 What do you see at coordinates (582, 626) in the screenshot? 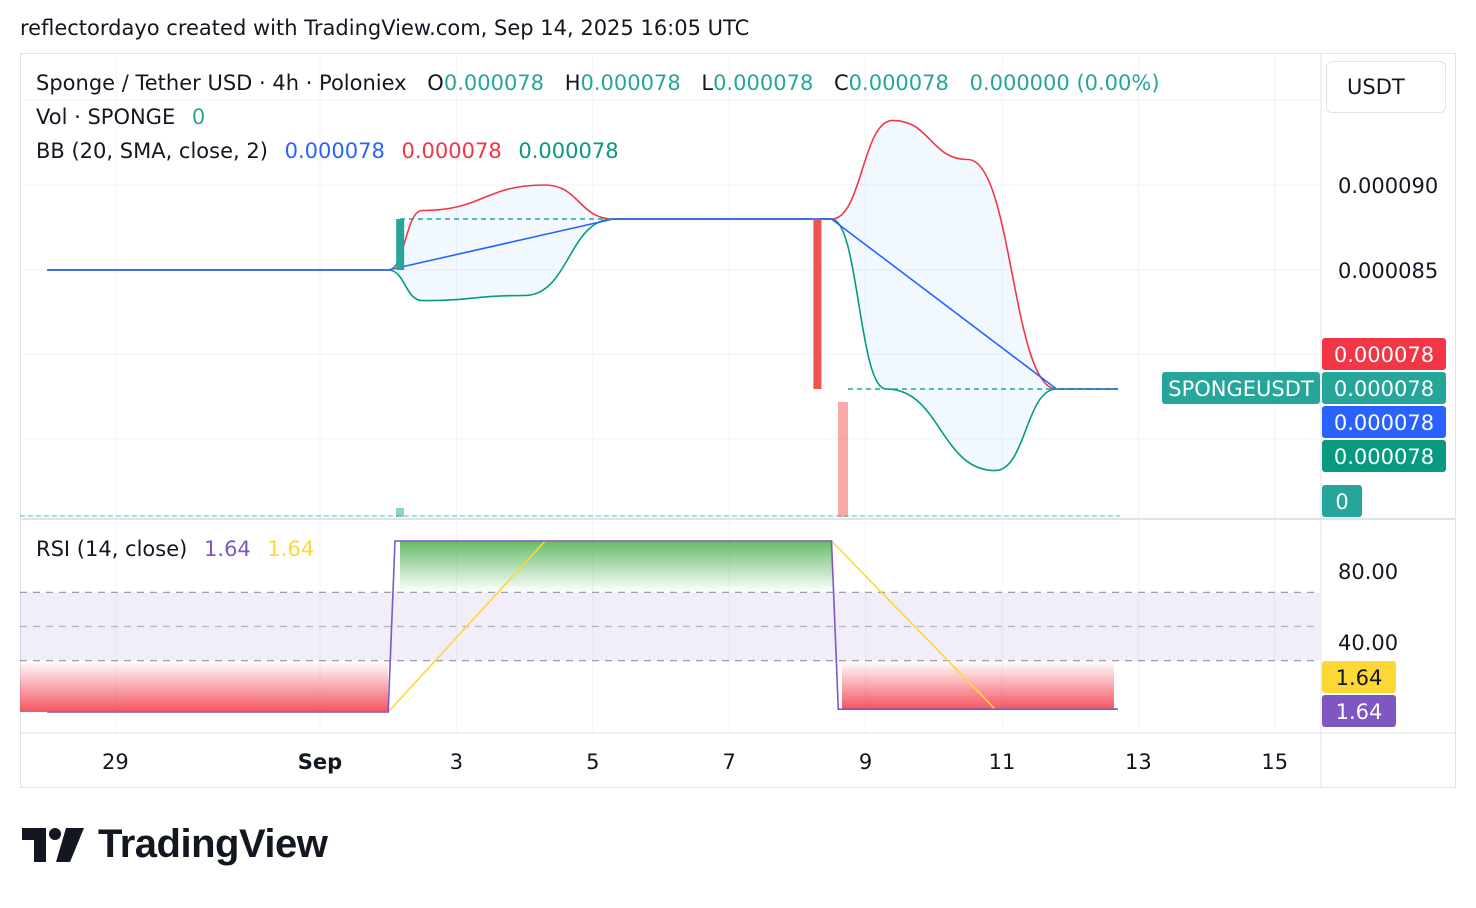
I see `rsi-line` at bounding box center [582, 626].